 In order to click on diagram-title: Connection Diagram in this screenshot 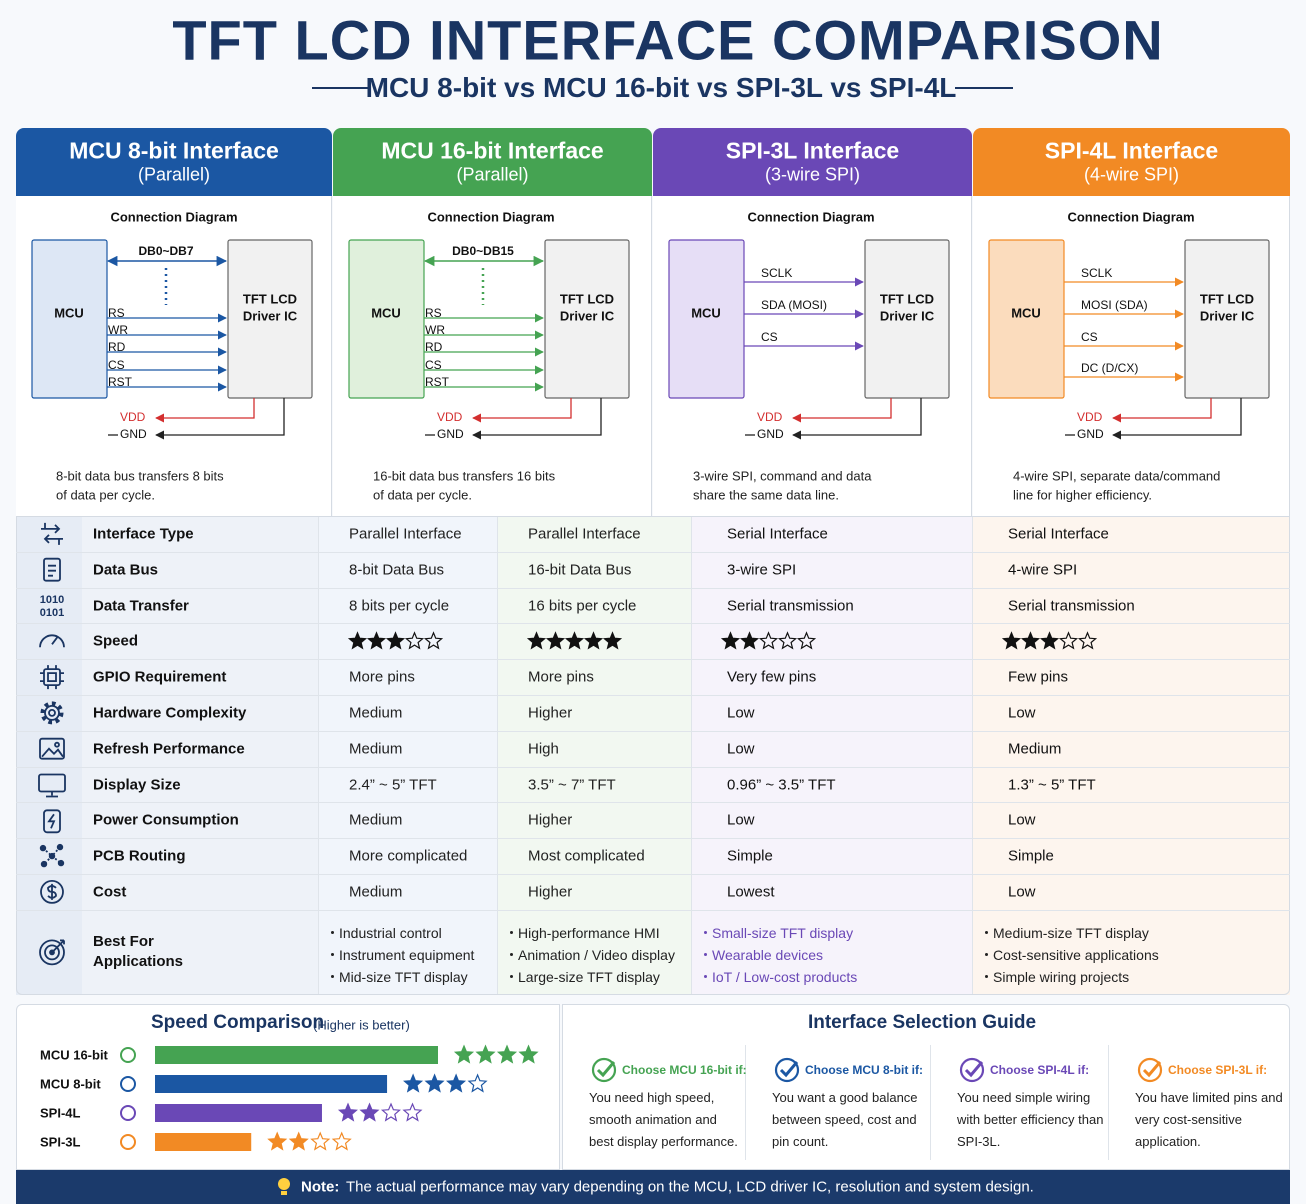, I will do `click(173, 216)`.